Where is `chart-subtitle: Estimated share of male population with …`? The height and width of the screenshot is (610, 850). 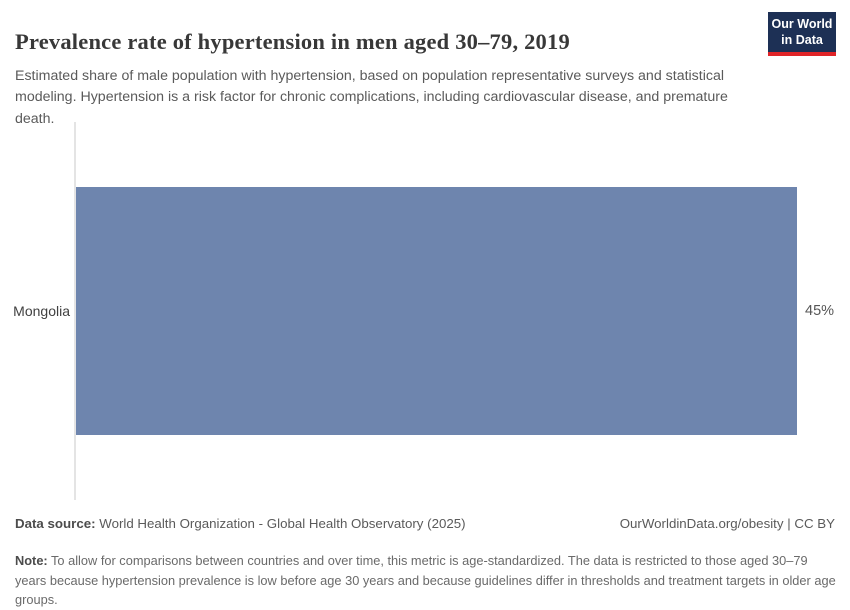
chart-subtitle: Estimated share of male population with … is located at coordinates (371, 97).